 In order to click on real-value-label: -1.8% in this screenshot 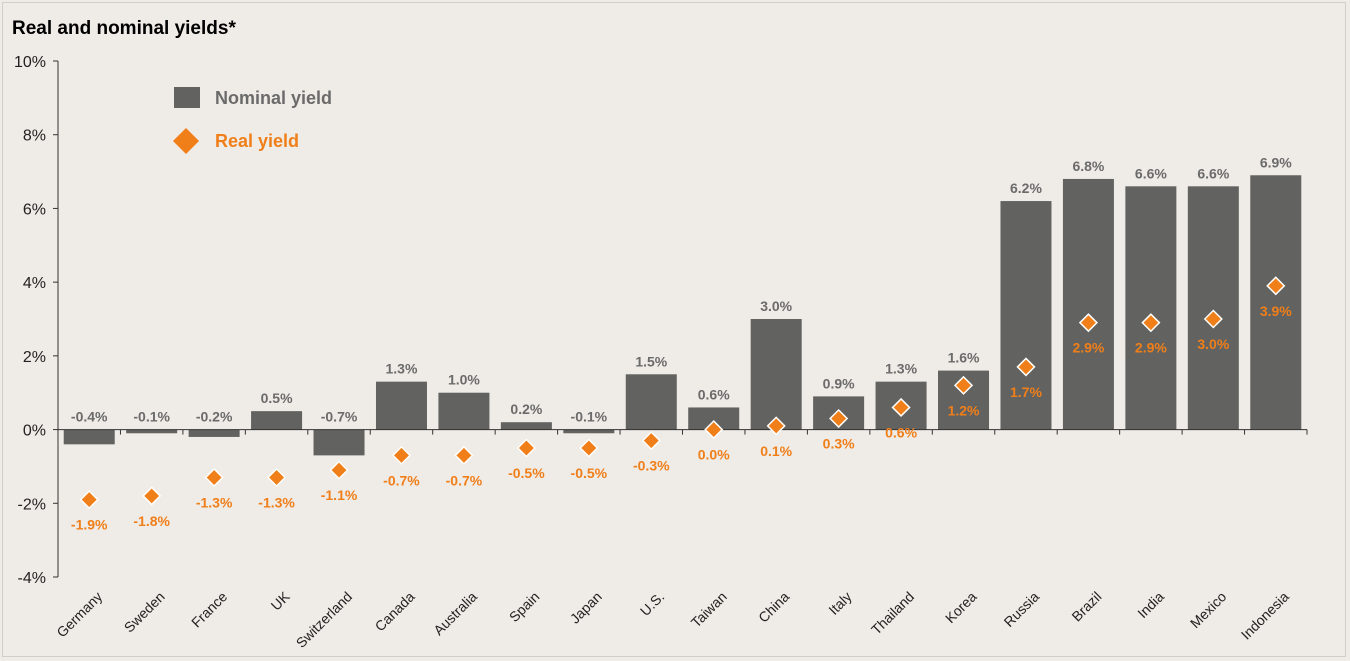, I will do `click(151, 521)`.